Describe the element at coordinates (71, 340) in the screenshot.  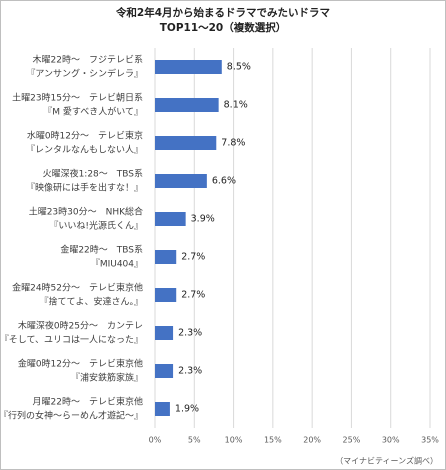
I see `y-tick-label: 『そして、ユリコは一人になった』` at that location.